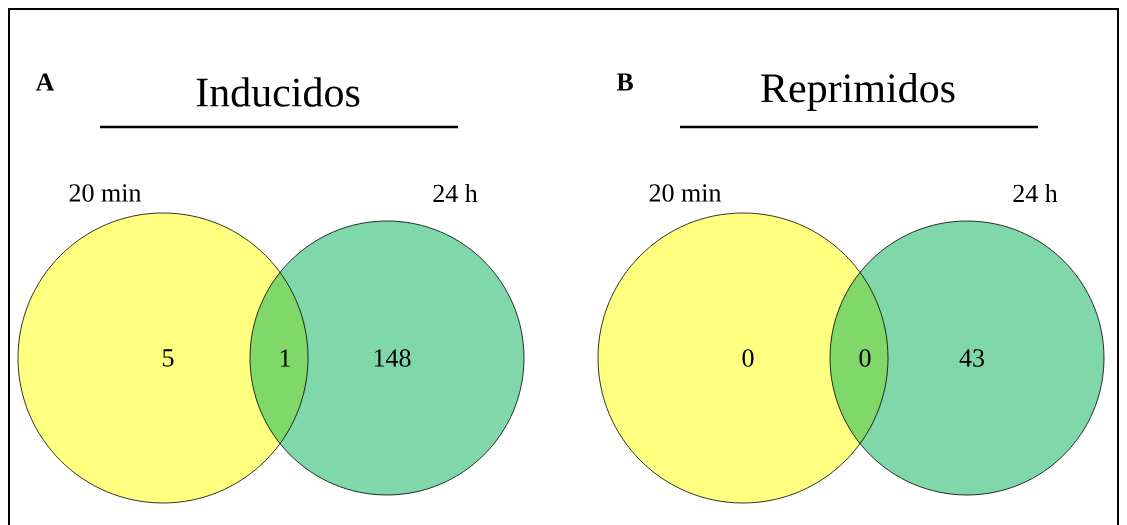 Image resolution: width=1127 pixels, height=525 pixels. What do you see at coordinates (278, 92) in the screenshot?
I see `text: Inducidos` at bounding box center [278, 92].